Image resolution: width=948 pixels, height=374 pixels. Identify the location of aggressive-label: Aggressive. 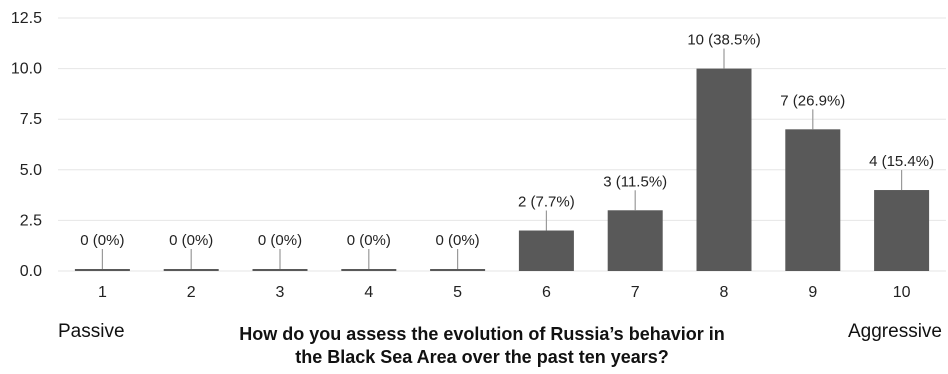
(895, 331).